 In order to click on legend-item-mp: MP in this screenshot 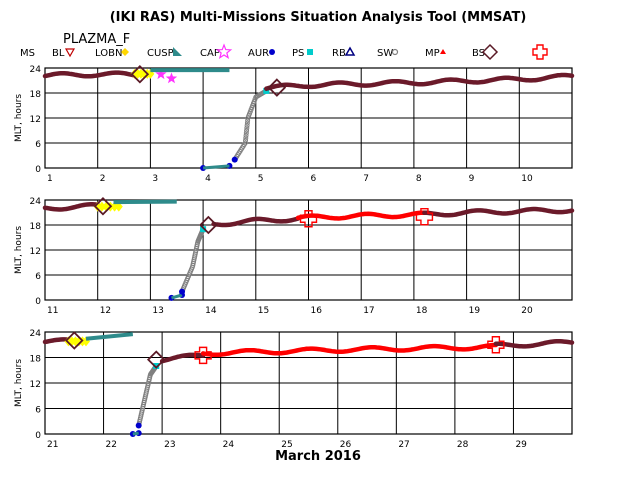, I will do `click(435, 53)`.